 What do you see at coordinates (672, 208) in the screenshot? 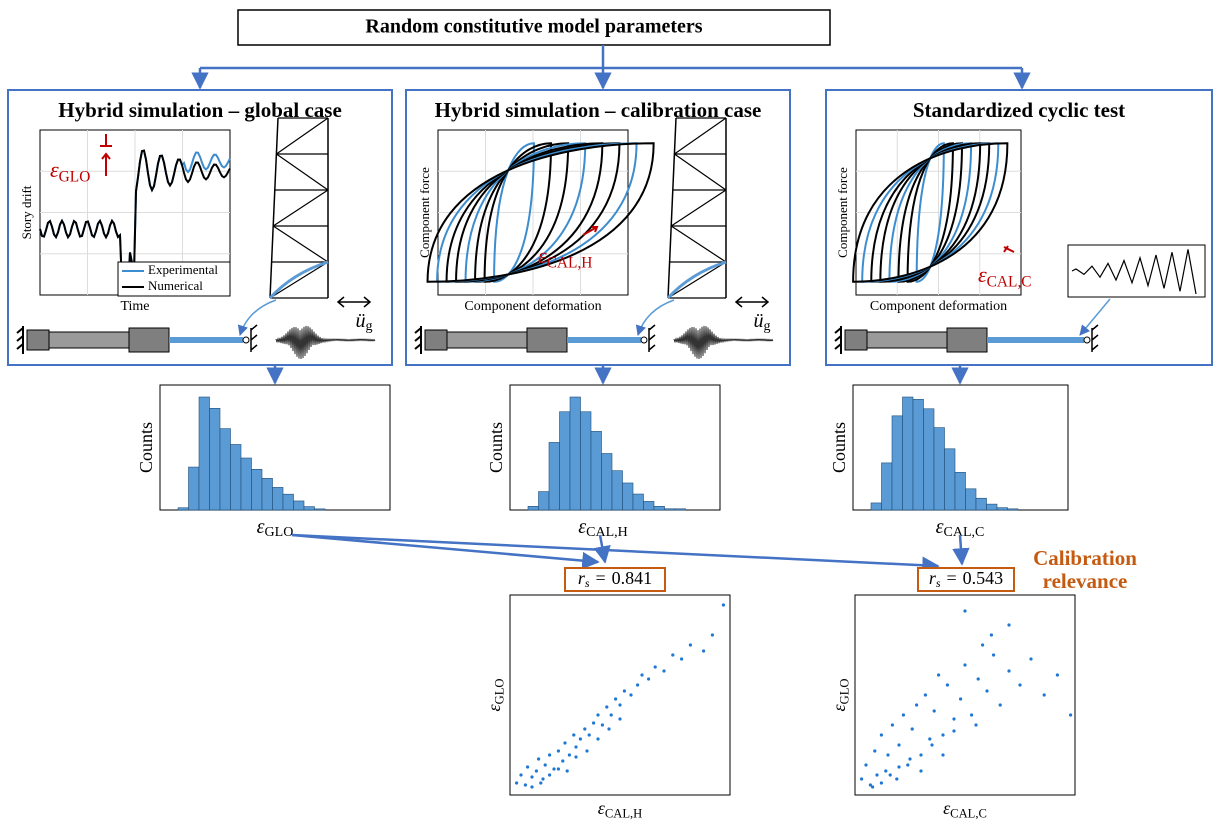
I see `frame-column` at bounding box center [672, 208].